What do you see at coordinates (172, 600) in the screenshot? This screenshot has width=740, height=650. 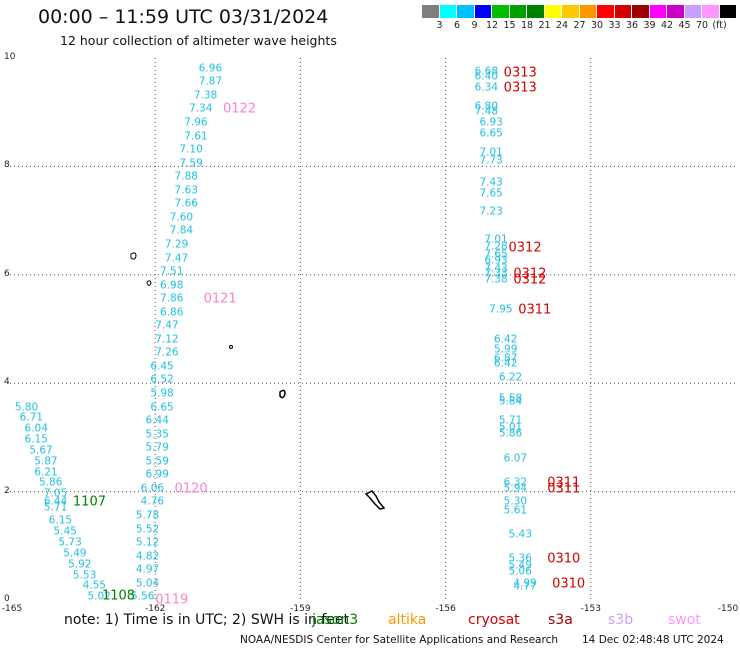 I see `pass-date-label: 0119` at bounding box center [172, 600].